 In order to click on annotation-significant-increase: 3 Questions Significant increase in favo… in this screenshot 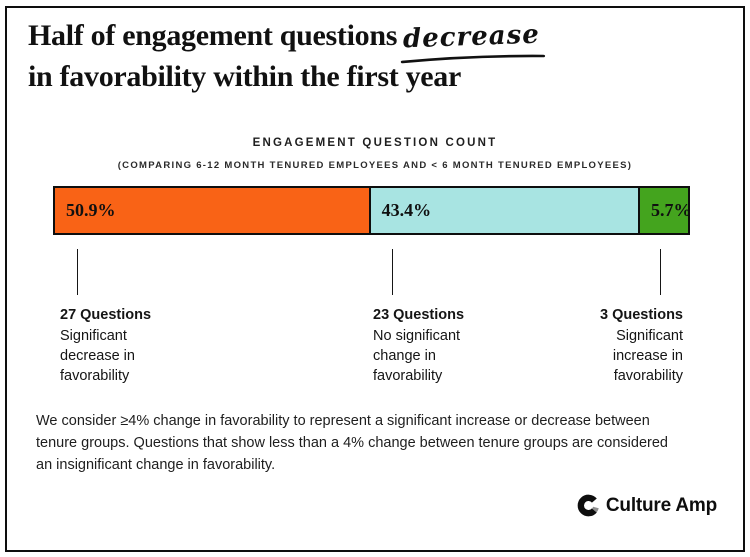, I will do `click(641, 345)`.